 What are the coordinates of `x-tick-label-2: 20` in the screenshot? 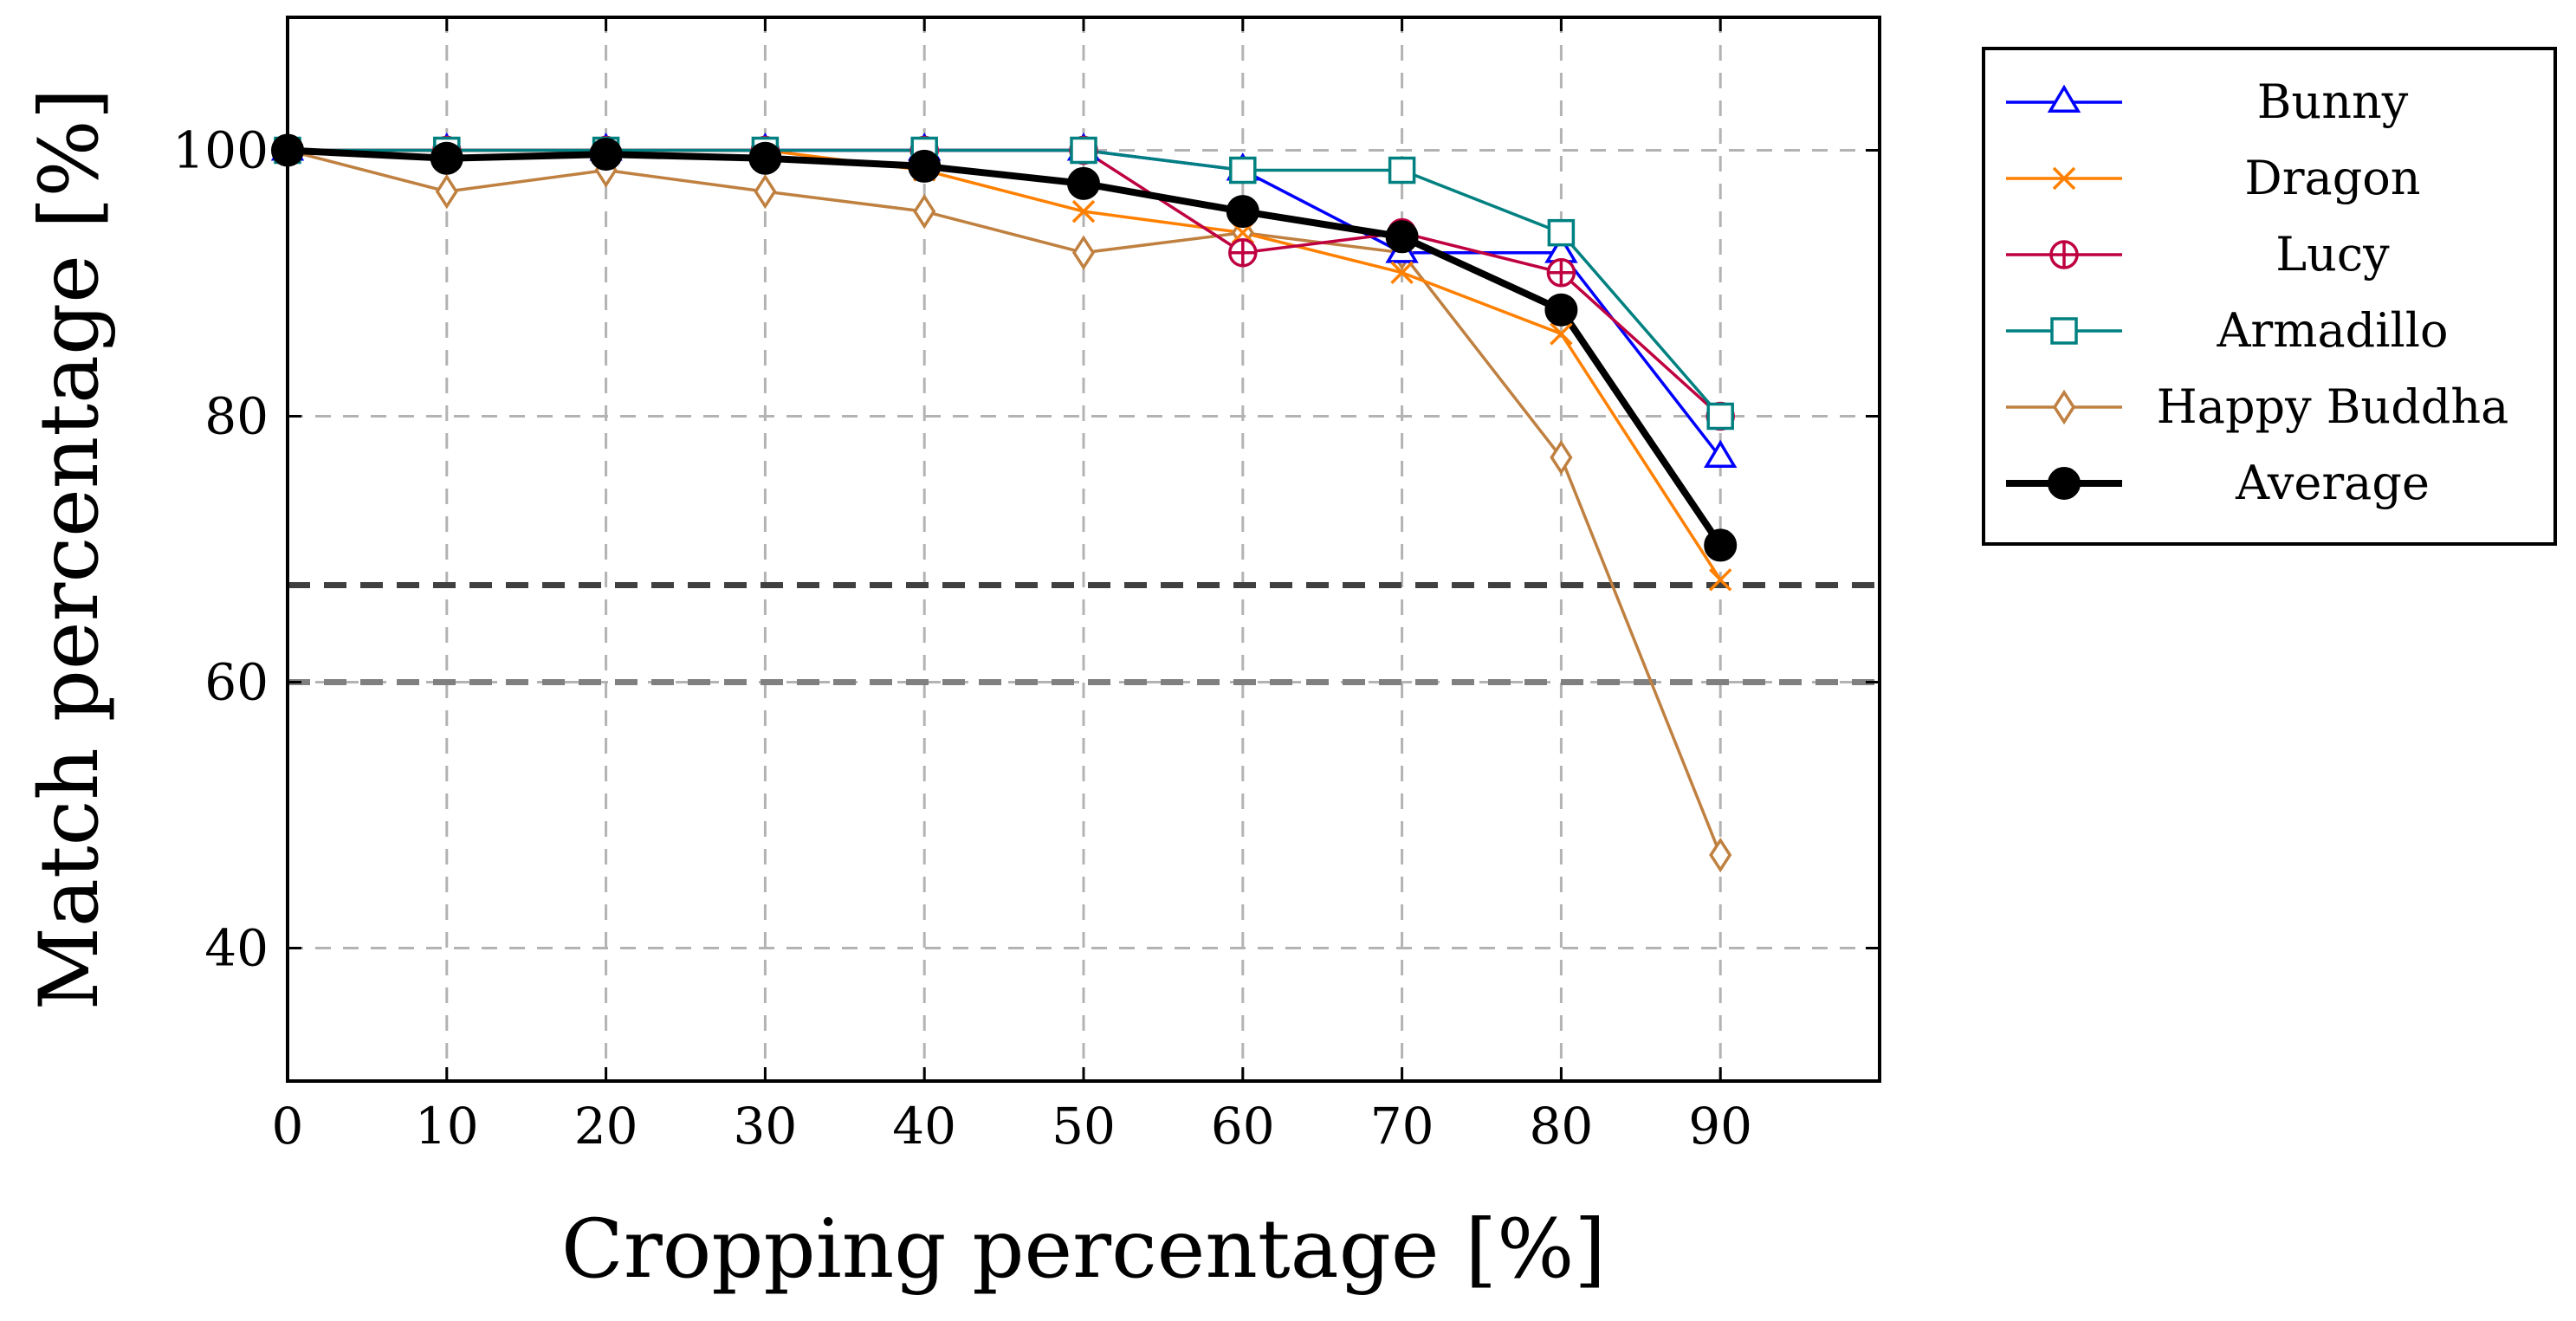 It's located at (606, 1126).